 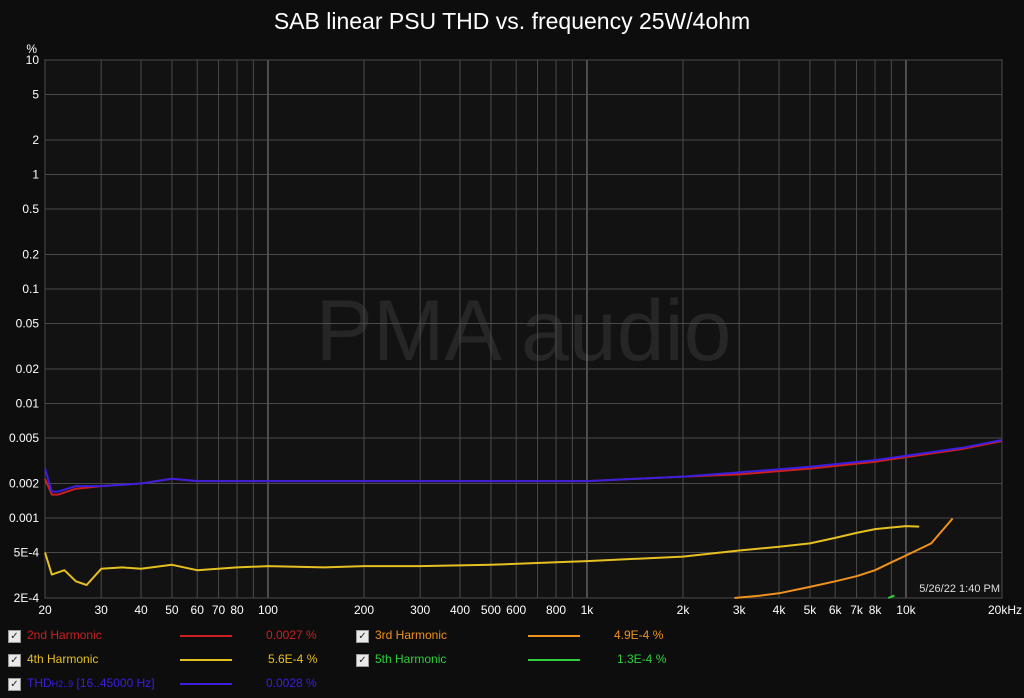 What do you see at coordinates (24, 438) in the screenshot?
I see `y-tick-label: 0.005` at bounding box center [24, 438].